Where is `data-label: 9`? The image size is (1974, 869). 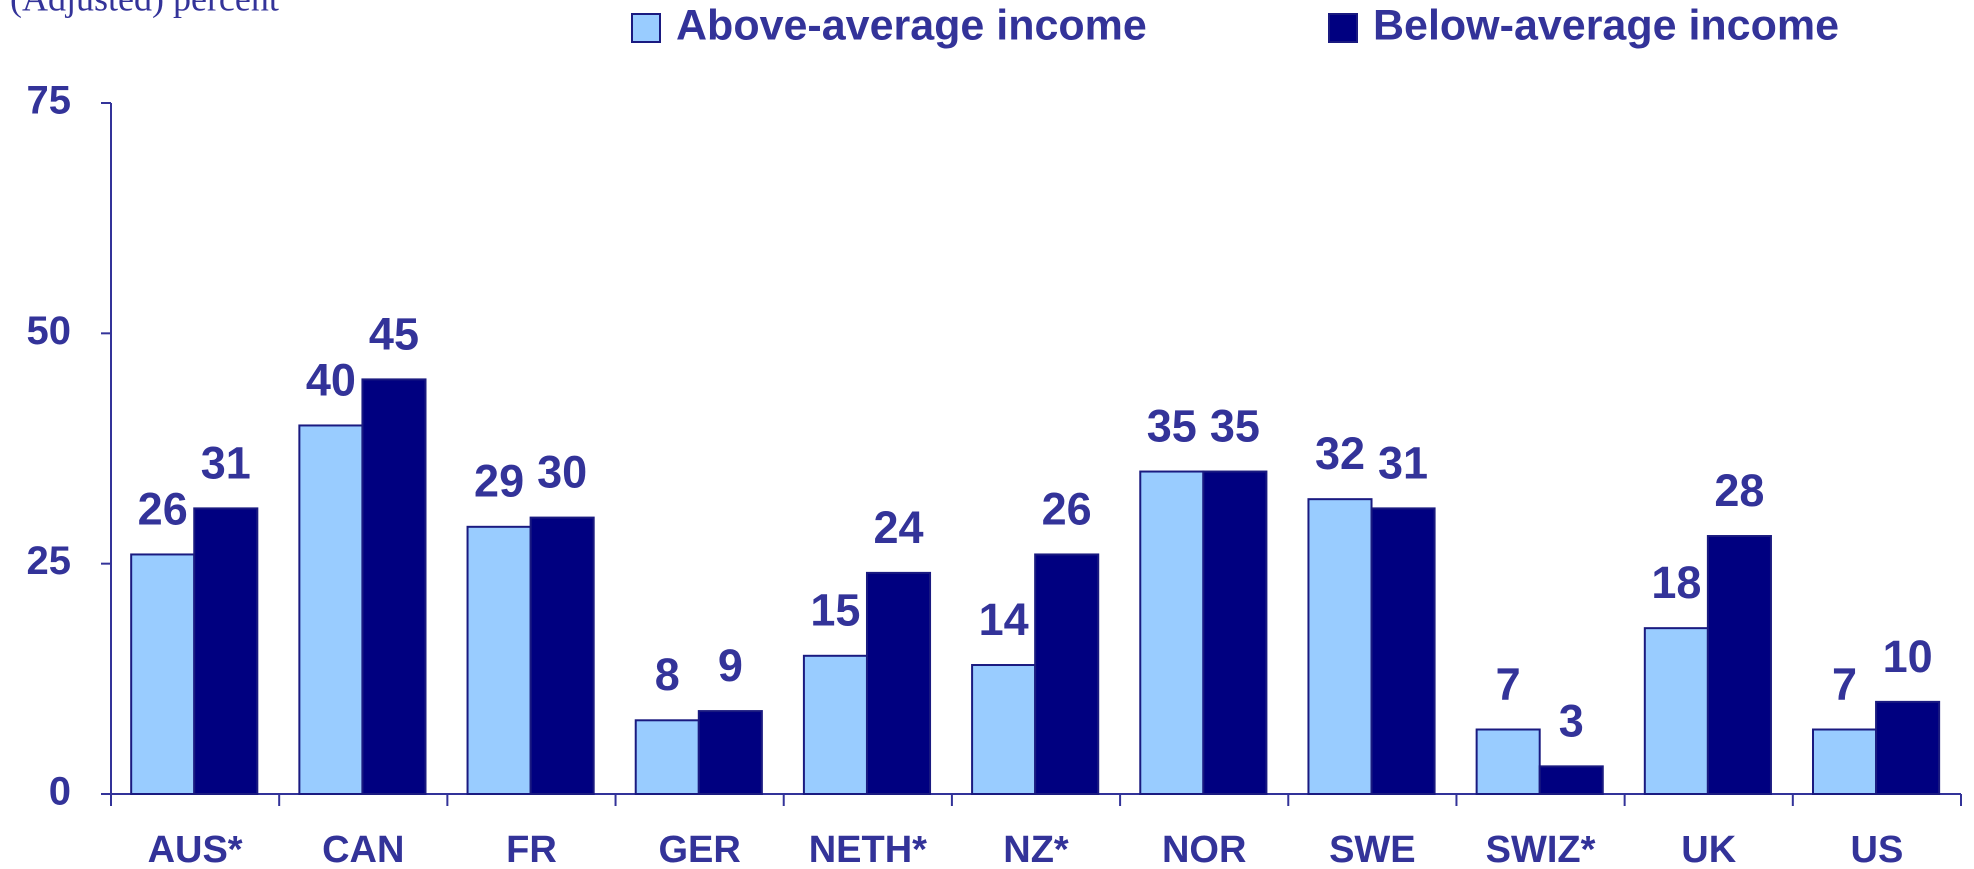
data-label: 9 is located at coordinates (730, 665).